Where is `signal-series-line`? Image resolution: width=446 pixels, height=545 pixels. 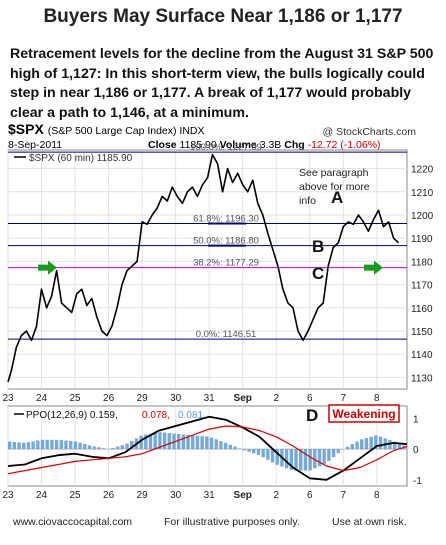 signal-series-line is located at coordinates (207, 450).